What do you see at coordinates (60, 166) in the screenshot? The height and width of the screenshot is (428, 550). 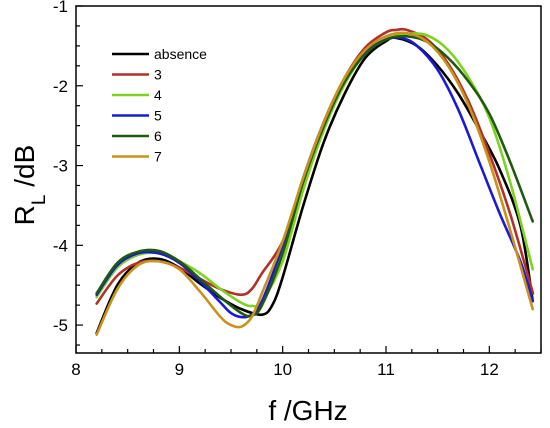 I see `y-tick-label: -3` at bounding box center [60, 166].